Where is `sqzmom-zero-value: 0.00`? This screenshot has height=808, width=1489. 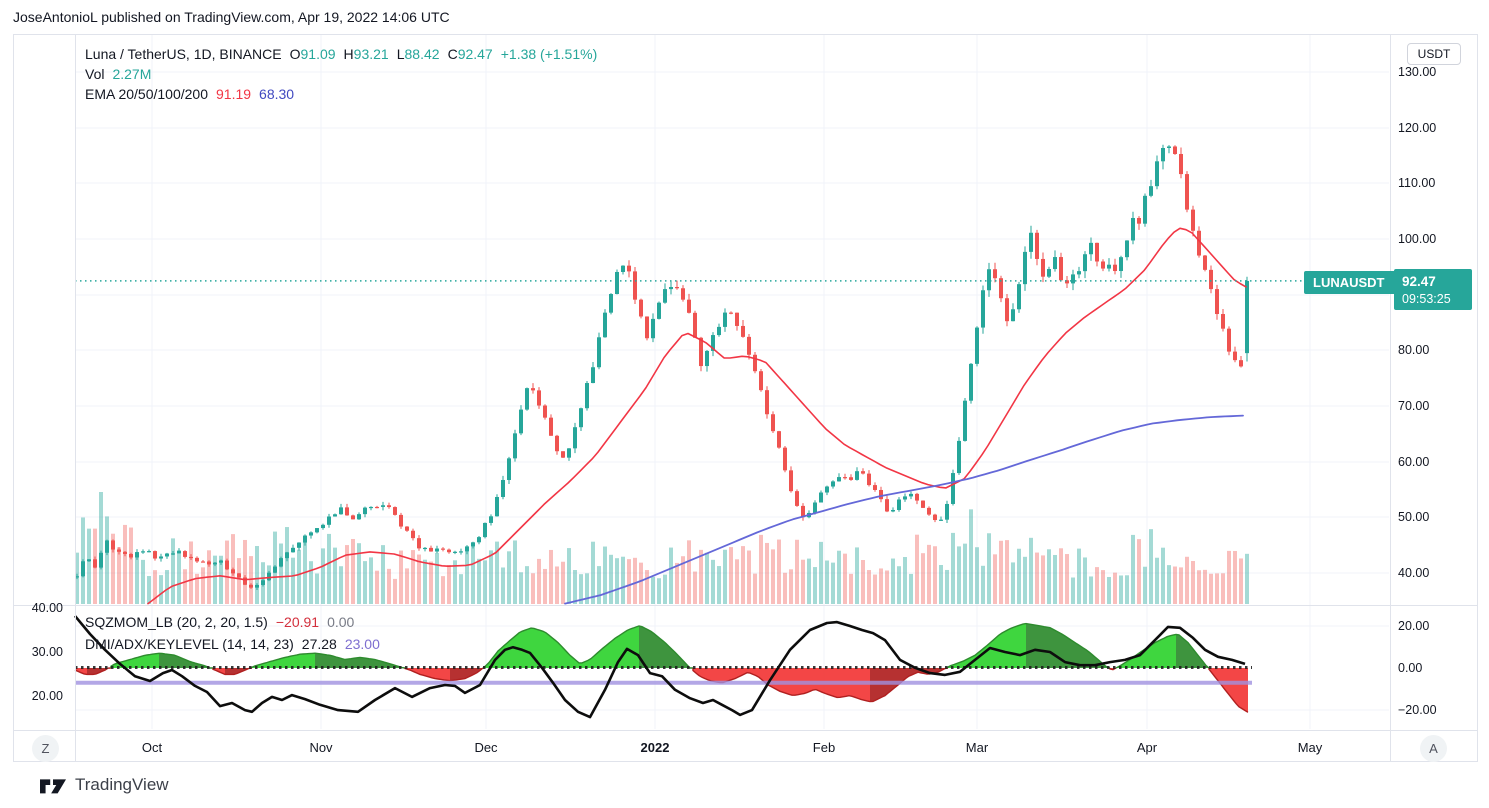 sqzmom-zero-value: 0.00 is located at coordinates (341, 622).